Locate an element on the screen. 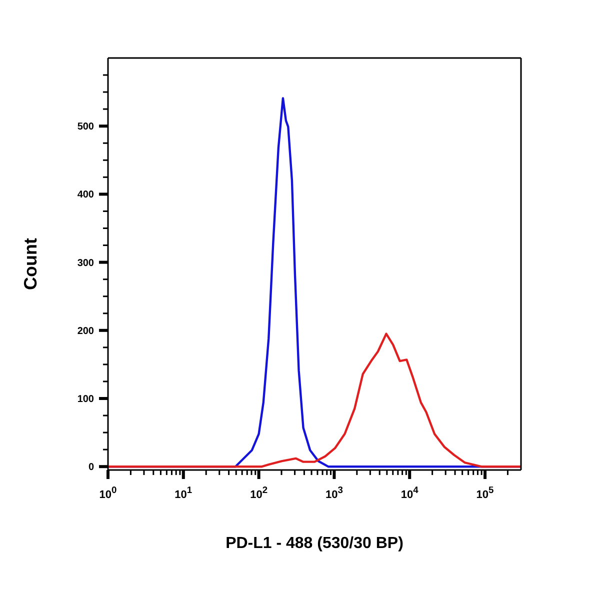 The image size is (600, 600). x-tick-label: 10$^{1}$ is located at coordinates (183, 493).